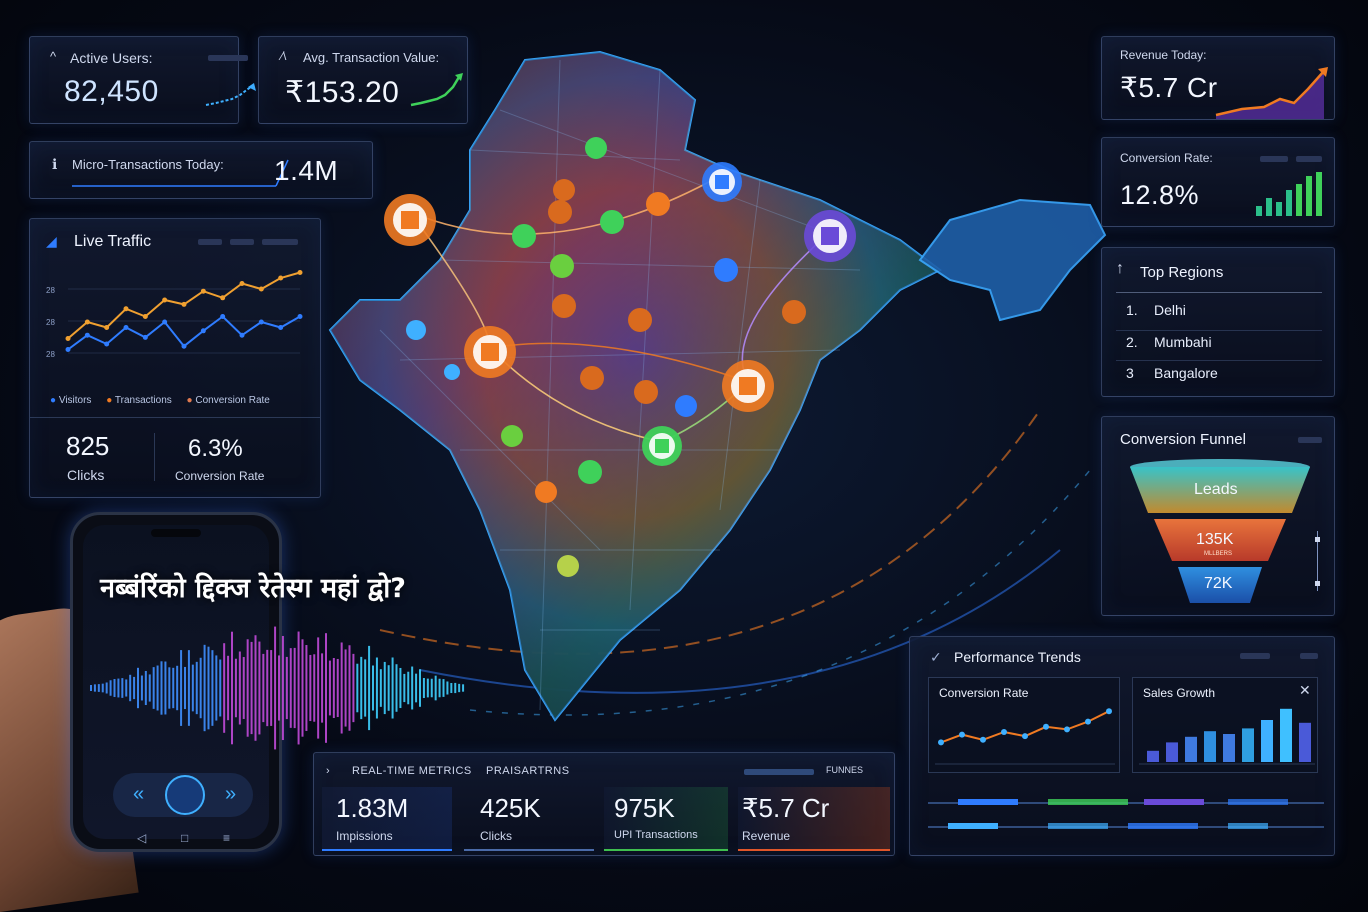  What do you see at coordinates (185, 795) in the screenshot?
I see `mic-button` at bounding box center [185, 795].